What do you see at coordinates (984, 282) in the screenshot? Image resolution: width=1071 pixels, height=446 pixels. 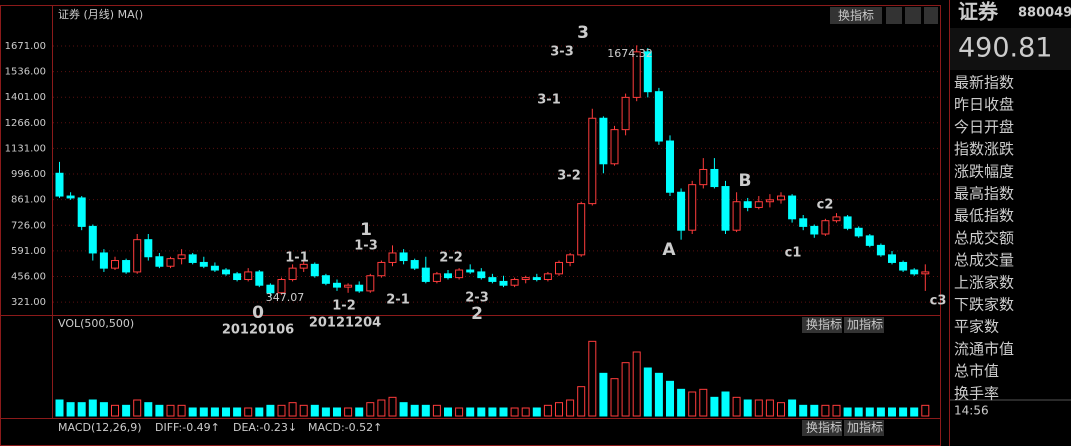 I see `quote-label: 上涨家数` at bounding box center [984, 282].